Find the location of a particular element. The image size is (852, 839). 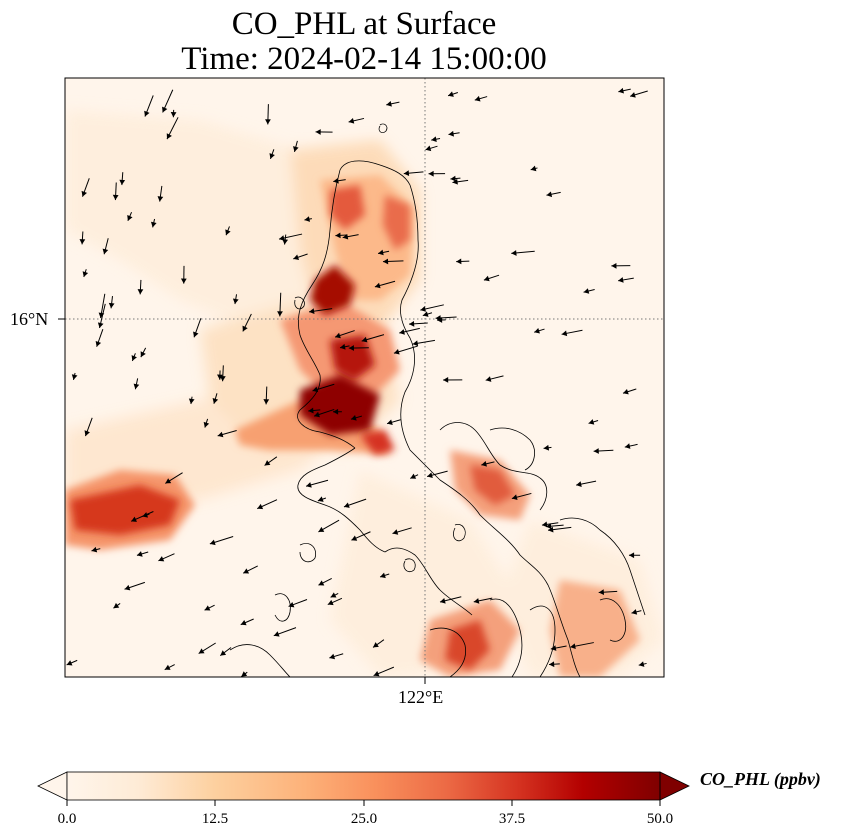

colorbar-tick-label: 12.5 is located at coordinates (215, 819).